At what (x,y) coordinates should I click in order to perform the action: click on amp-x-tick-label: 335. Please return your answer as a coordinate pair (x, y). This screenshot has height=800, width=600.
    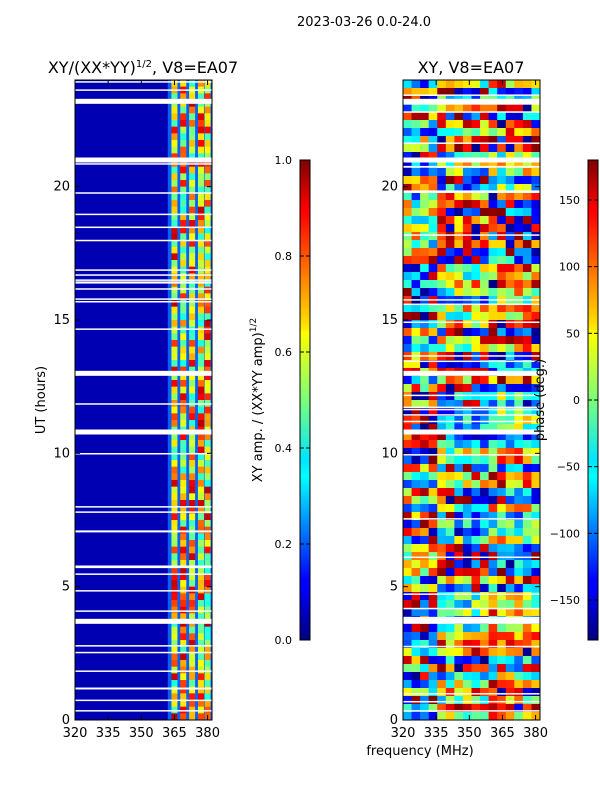
    Looking at the image, I should click on (108, 733).